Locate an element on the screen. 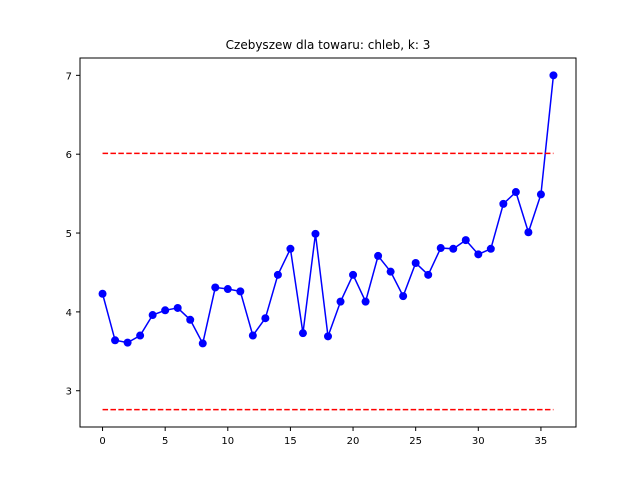  y-tick-label: 3 is located at coordinates (69, 392).